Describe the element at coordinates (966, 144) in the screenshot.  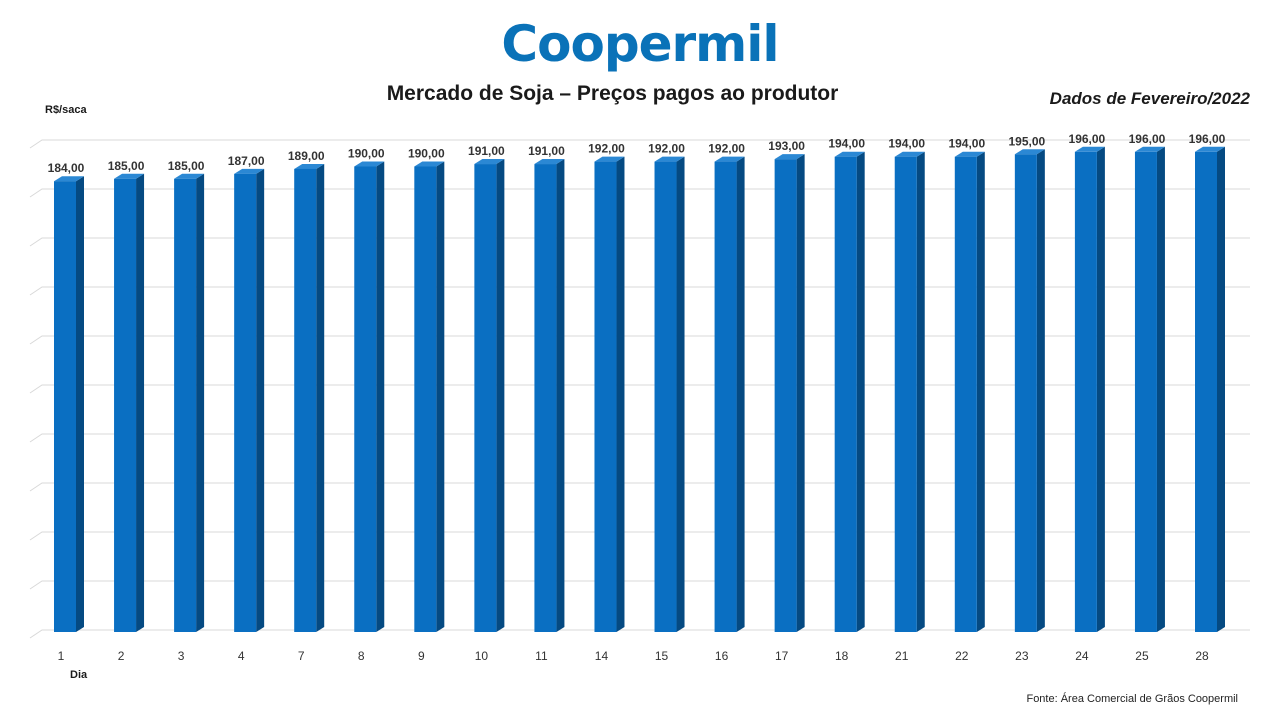
I see `value-label-22: 194,00` at that location.